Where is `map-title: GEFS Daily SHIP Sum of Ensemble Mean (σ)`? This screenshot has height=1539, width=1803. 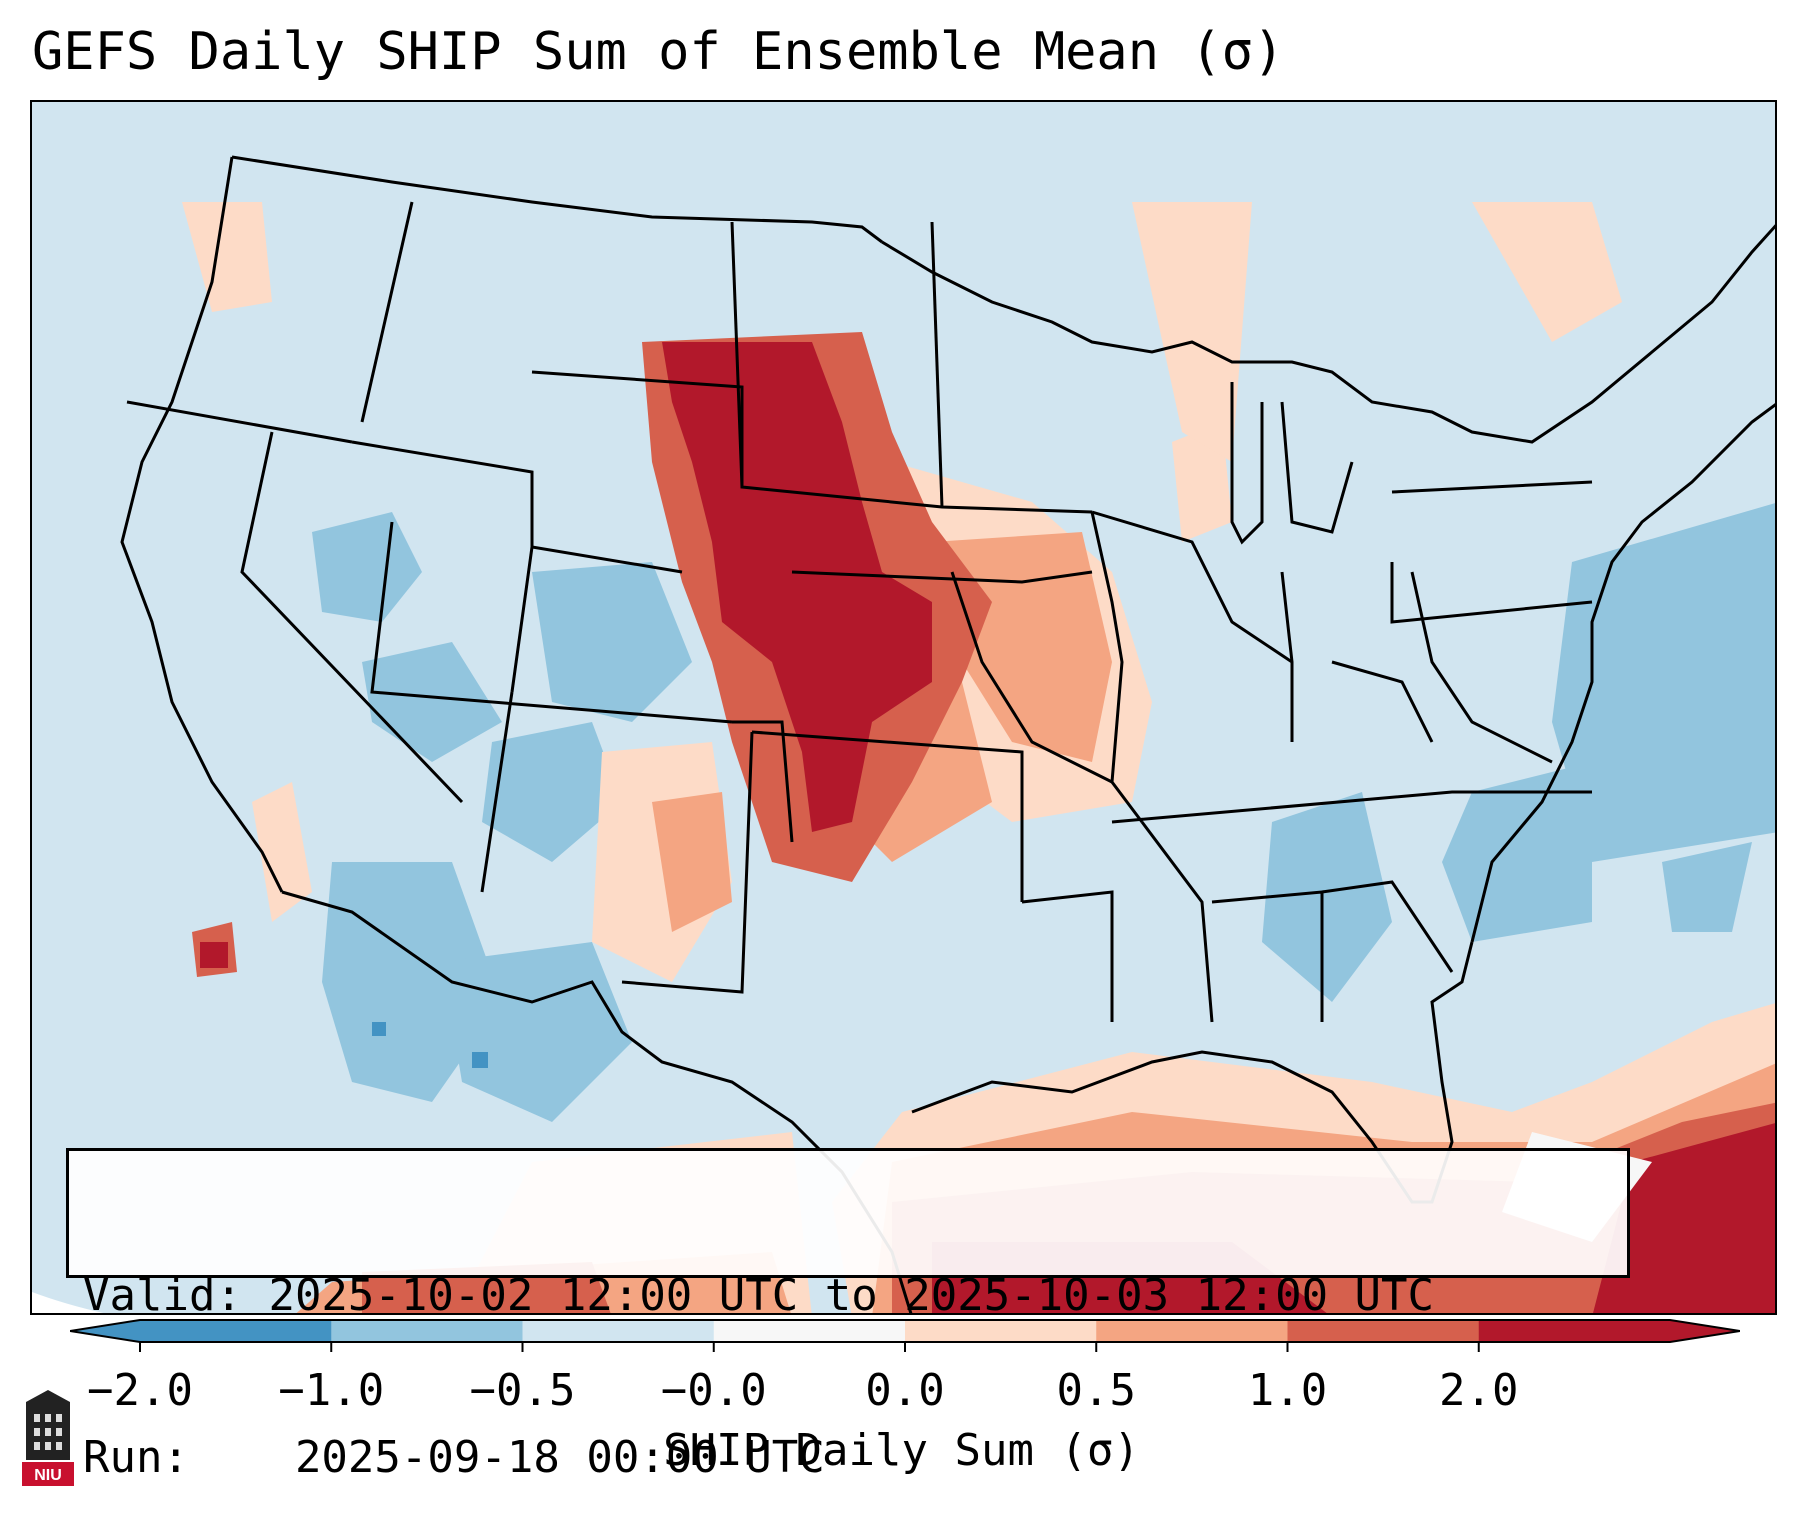 map-title: GEFS Daily SHIP Sum of Ensemble Mean (σ) is located at coordinates (658, 52).